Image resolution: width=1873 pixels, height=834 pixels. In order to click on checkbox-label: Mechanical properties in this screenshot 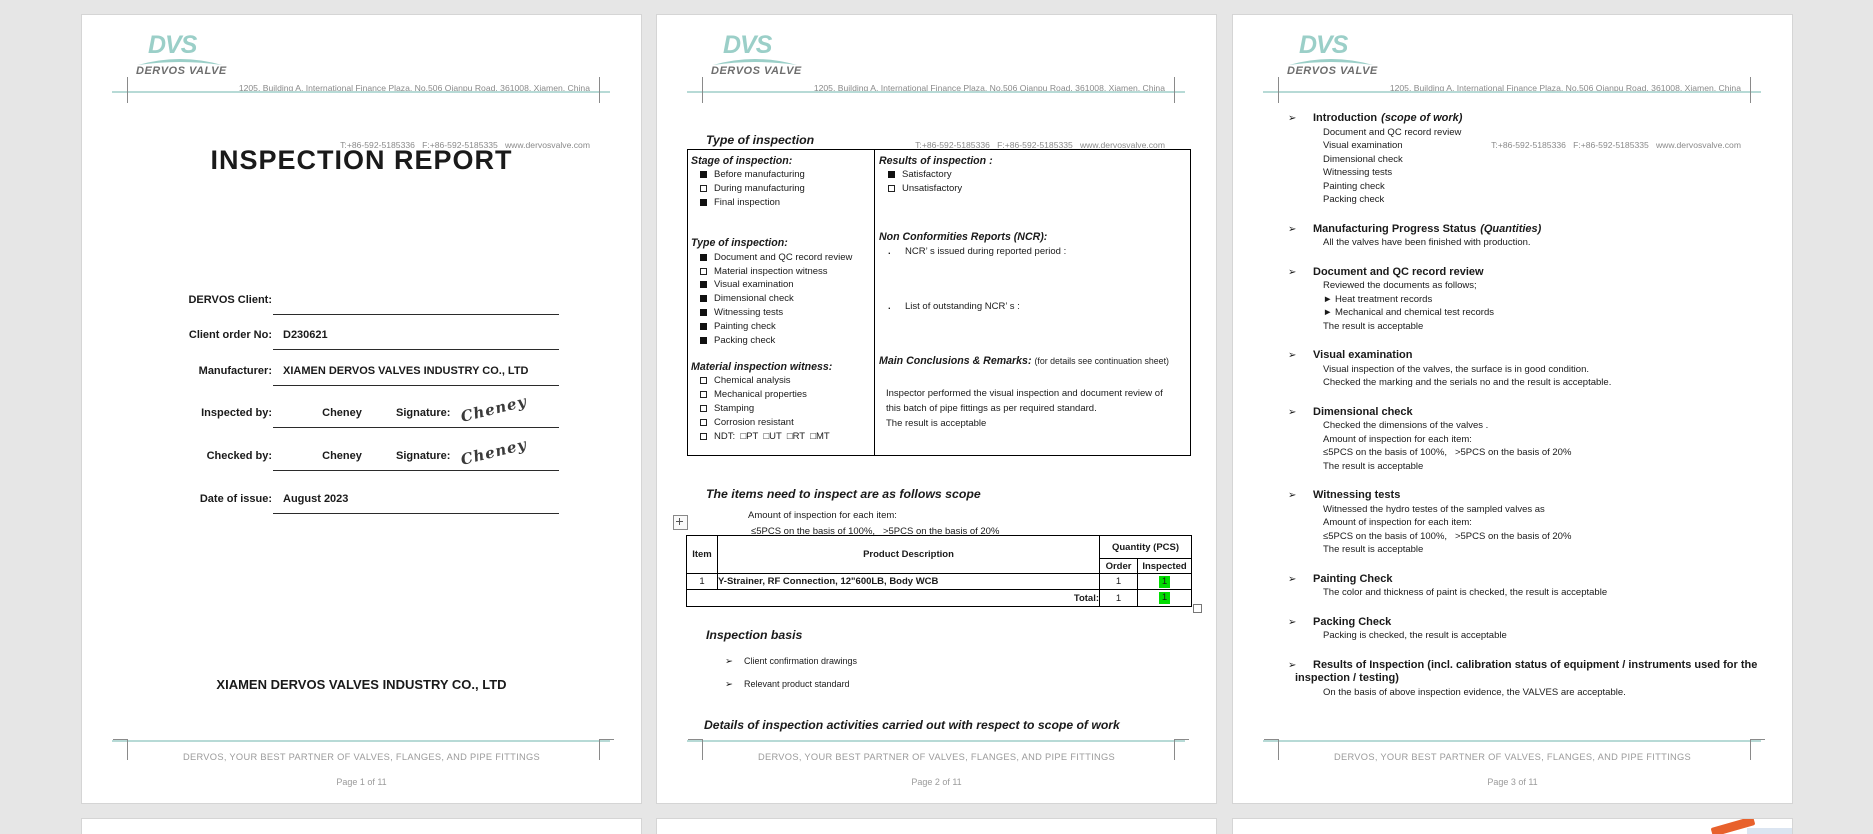, I will do `click(760, 395)`.